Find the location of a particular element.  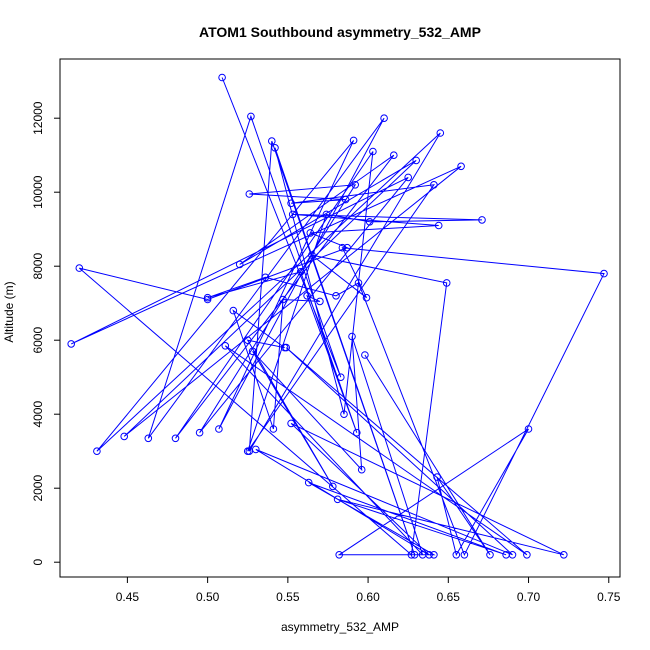

y-tick-label: 10000 is located at coordinates (38, 192).